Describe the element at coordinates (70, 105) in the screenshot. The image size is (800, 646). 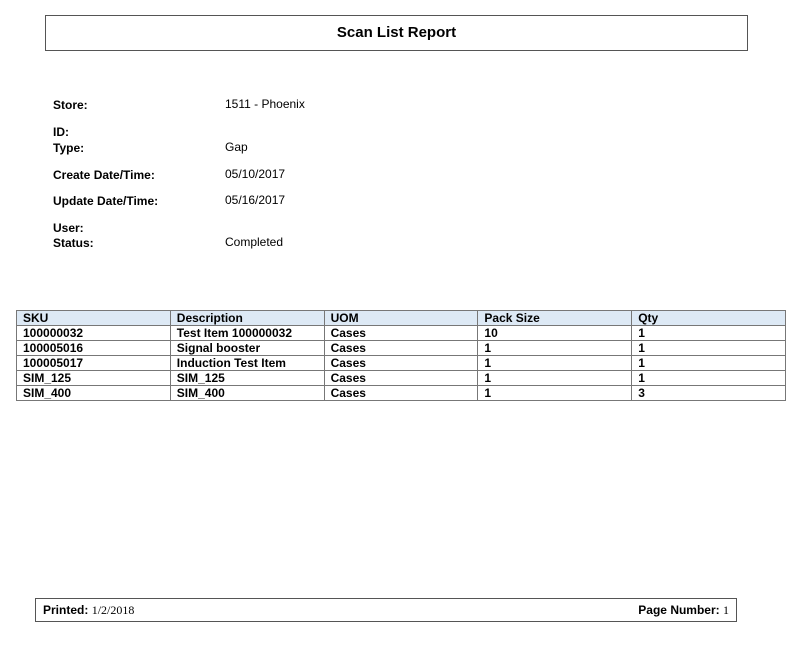
I see `field-label: Store:` at that location.